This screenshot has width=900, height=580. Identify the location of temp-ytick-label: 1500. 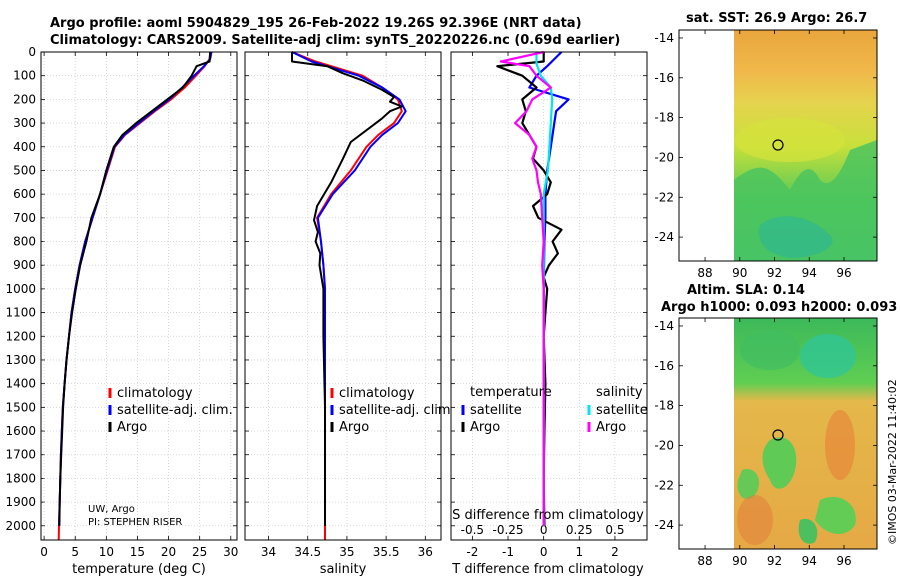
(20, 407).